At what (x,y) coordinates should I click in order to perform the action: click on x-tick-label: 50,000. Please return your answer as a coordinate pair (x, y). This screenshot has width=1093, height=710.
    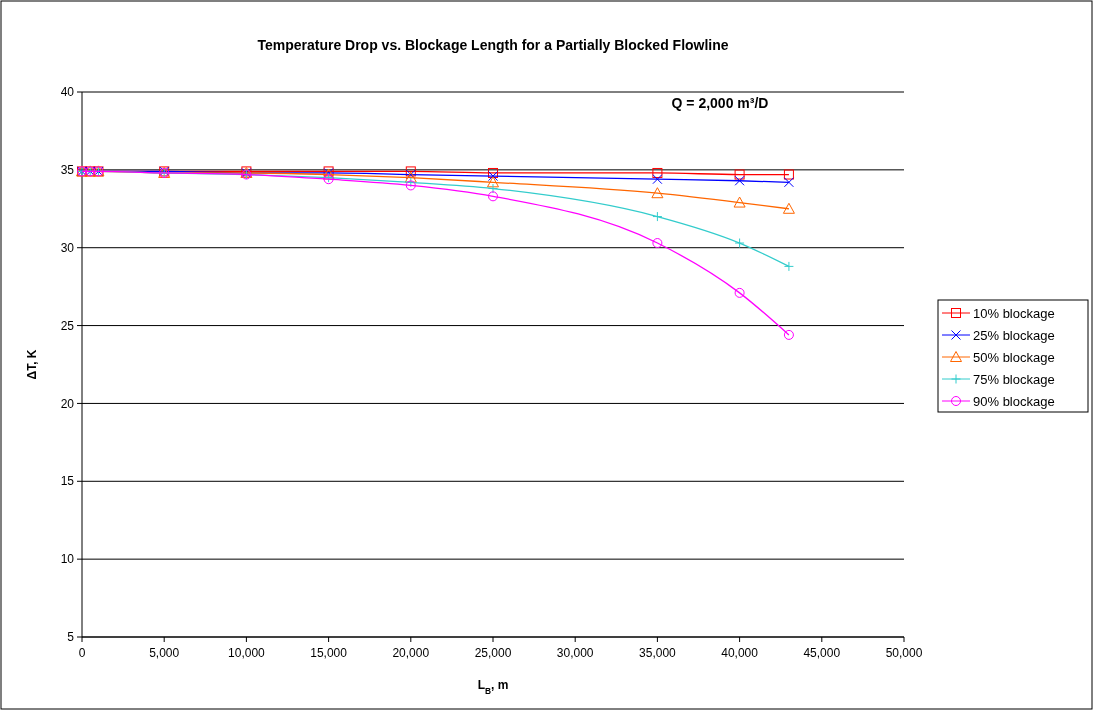
    Looking at the image, I should click on (904, 653).